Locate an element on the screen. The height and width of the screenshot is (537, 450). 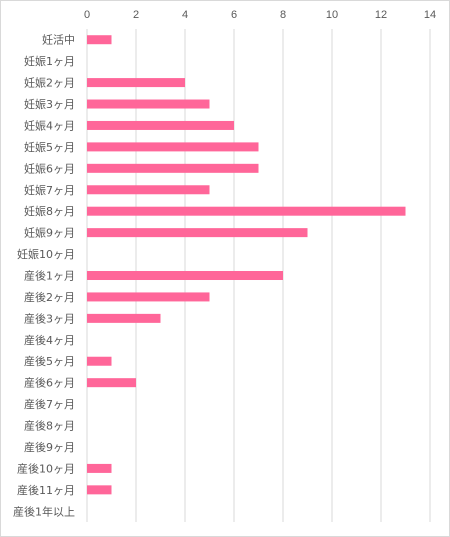
category-label: 産後1年以上 is located at coordinates (44, 511).